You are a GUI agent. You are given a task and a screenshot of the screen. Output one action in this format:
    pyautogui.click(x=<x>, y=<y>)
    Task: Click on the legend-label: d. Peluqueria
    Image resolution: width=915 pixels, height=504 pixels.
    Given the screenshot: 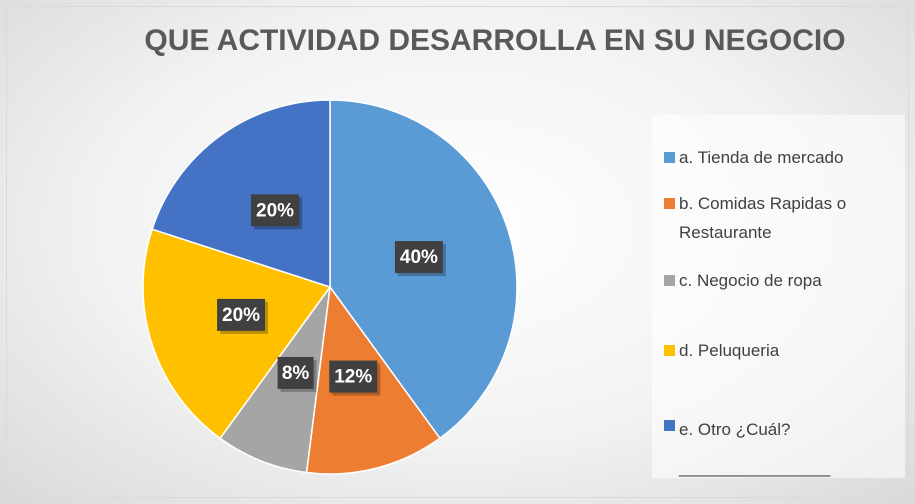 What is the action you would take?
    pyautogui.click(x=729, y=350)
    